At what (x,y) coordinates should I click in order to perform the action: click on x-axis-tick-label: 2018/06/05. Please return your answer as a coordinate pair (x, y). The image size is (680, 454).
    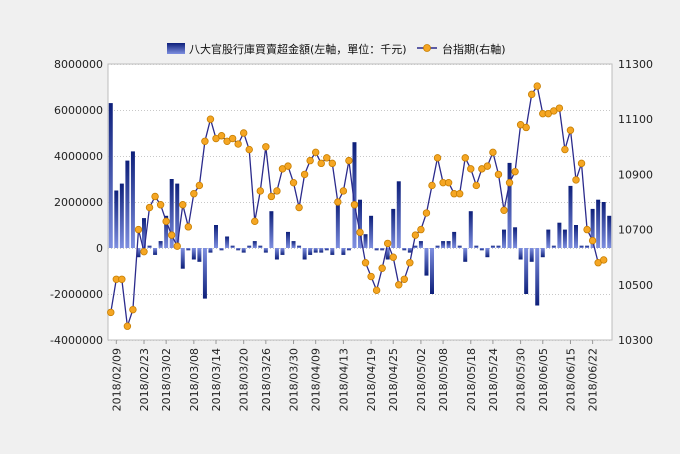
    Looking at the image, I should click on (543, 379).